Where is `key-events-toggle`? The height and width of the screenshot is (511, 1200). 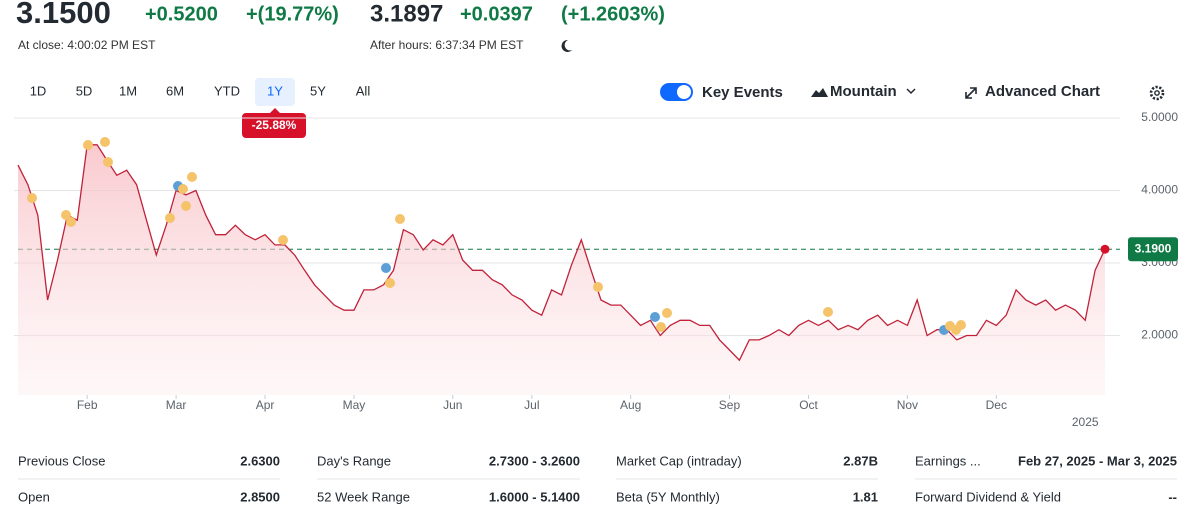
key-events-toggle is located at coordinates (676, 92).